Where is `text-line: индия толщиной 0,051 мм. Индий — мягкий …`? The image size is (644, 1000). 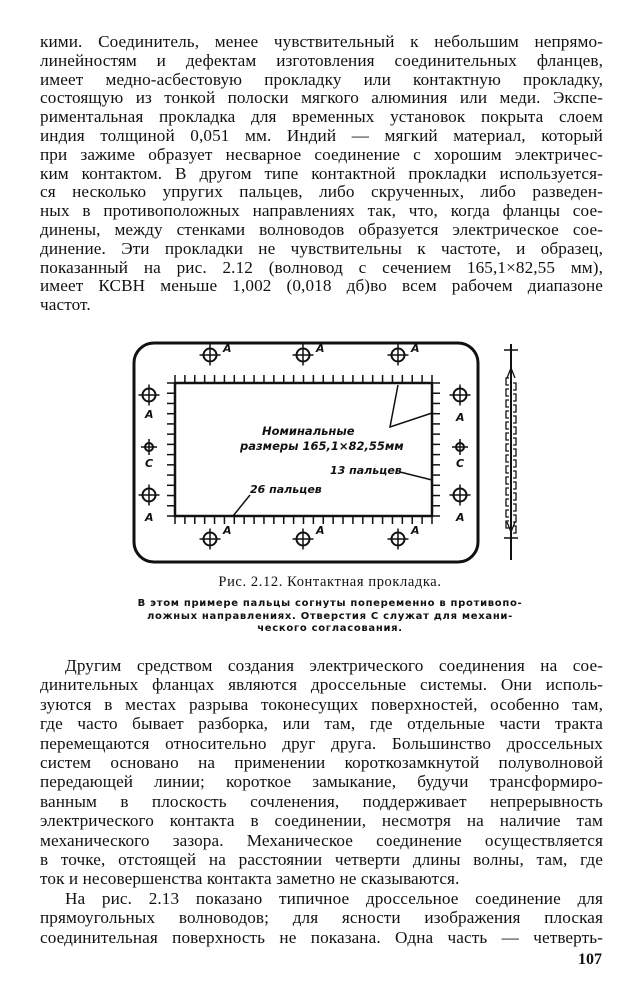 text-line: индия толщиной 0,051 мм. Индий — мягкий … is located at coordinates (321, 135).